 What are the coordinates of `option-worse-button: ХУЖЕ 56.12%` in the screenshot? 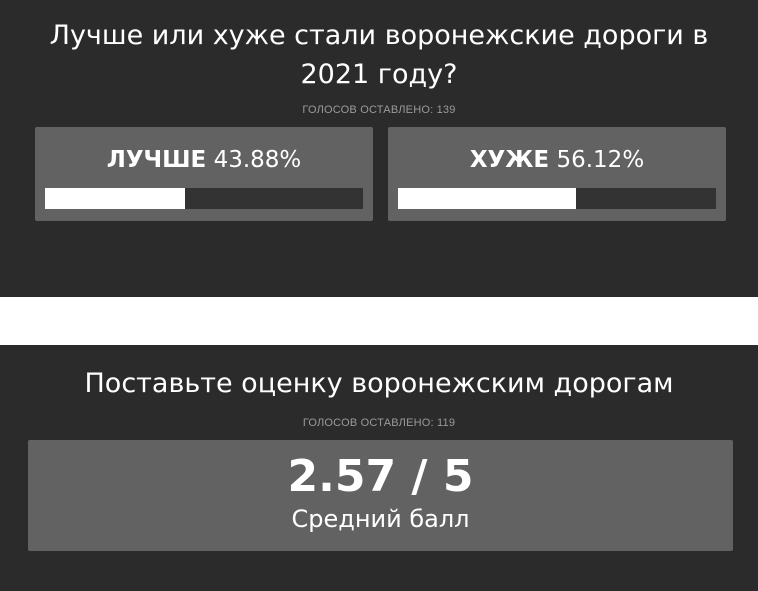 It's located at (557, 174).